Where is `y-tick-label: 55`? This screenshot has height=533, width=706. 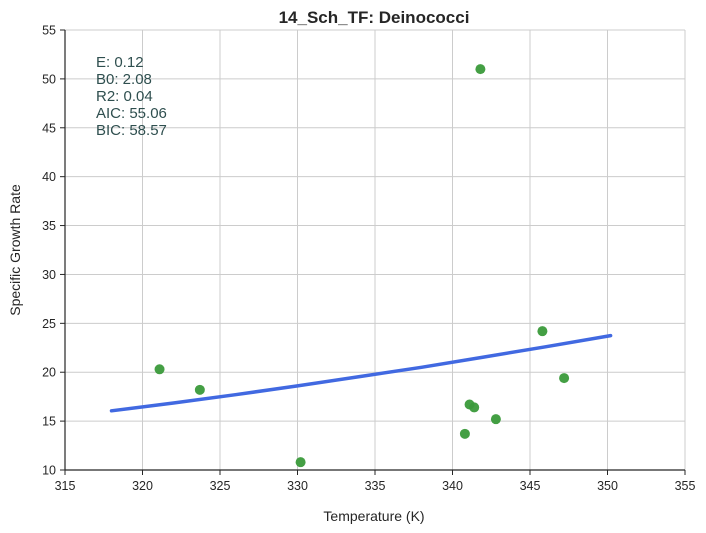
y-tick-label: 55 is located at coordinates (49, 31).